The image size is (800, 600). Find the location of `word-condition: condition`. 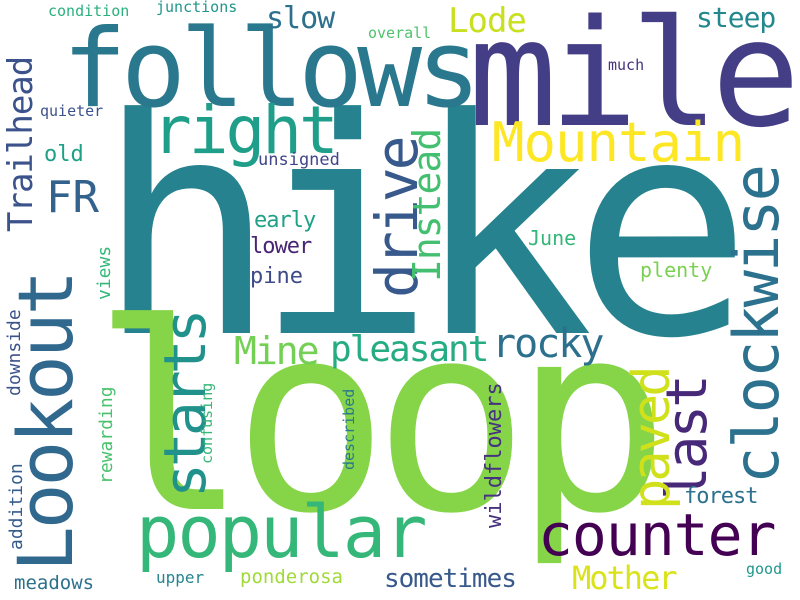

word-condition: condition is located at coordinates (89, 11).